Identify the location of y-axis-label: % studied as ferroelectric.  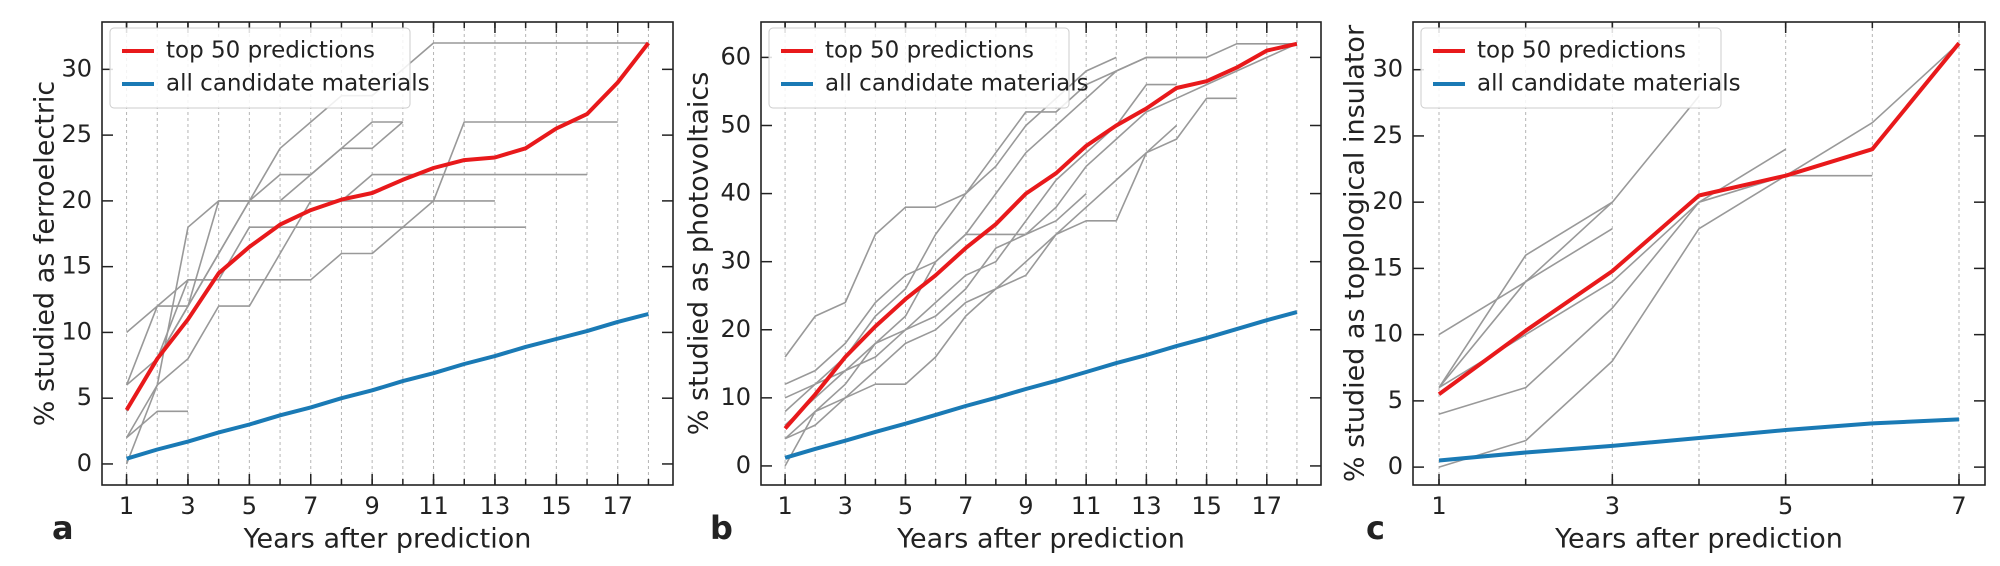
(45, 254).